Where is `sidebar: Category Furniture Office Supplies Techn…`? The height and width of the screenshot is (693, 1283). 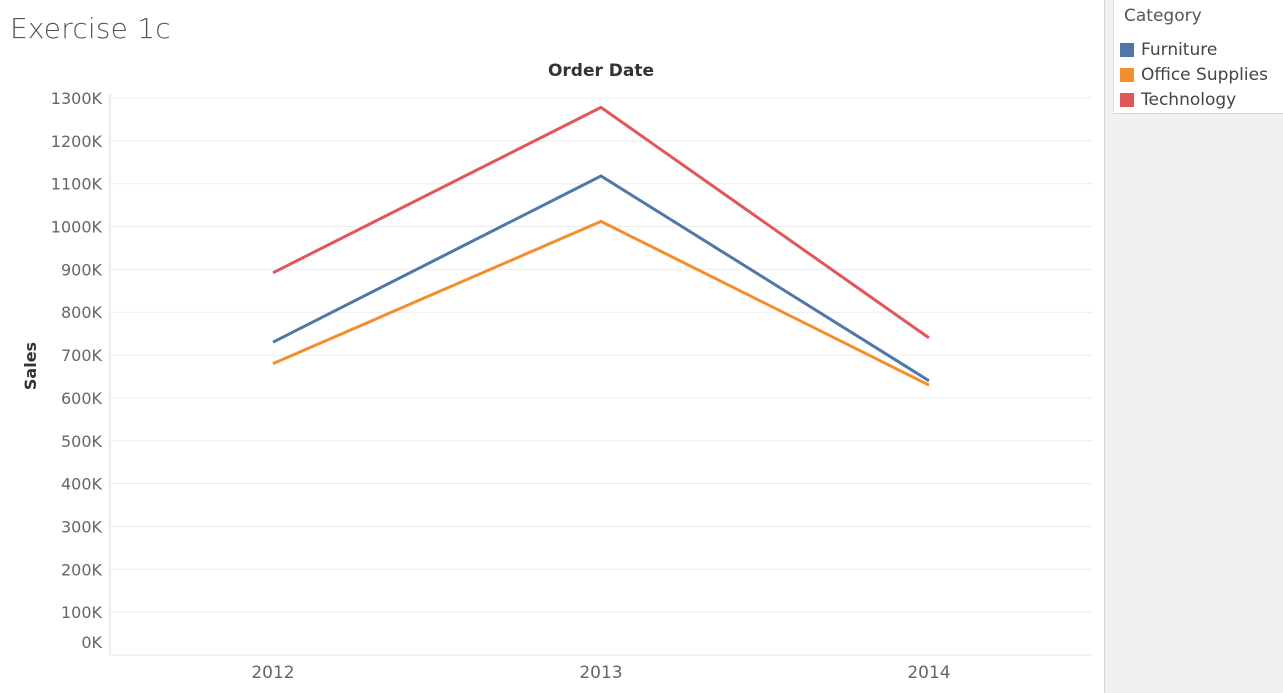
sidebar: Category Furniture Office Supplies Techn… is located at coordinates (1193, 346).